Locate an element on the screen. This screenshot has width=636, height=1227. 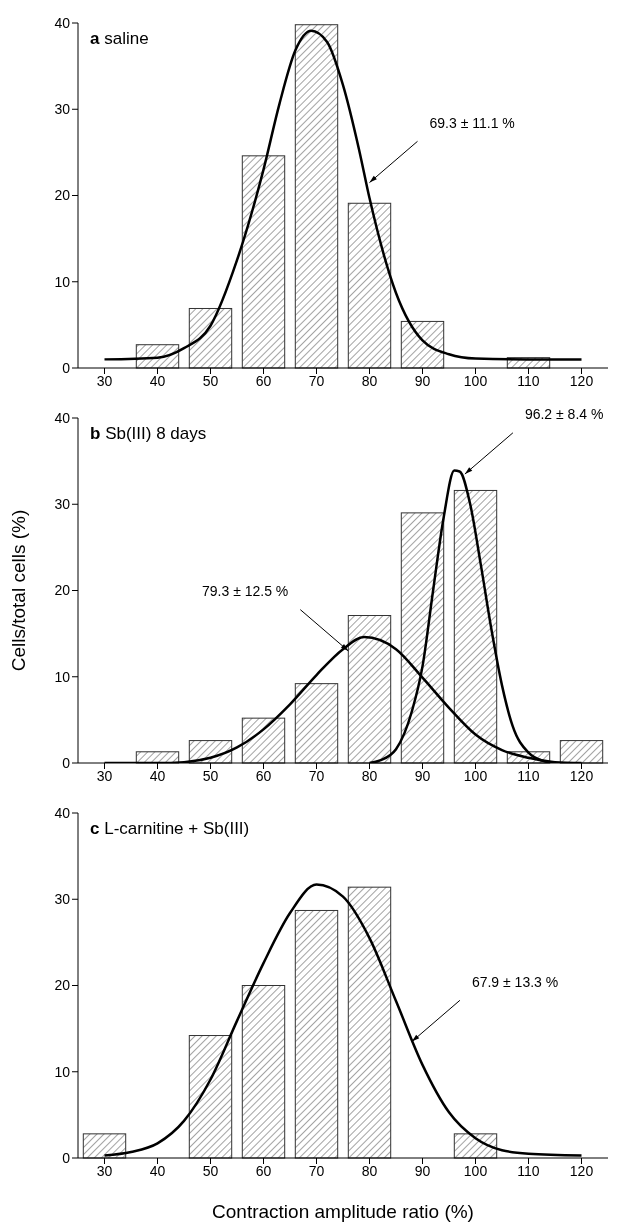
annotation: 79.3 ± 12.5 % is located at coordinates (245, 590).